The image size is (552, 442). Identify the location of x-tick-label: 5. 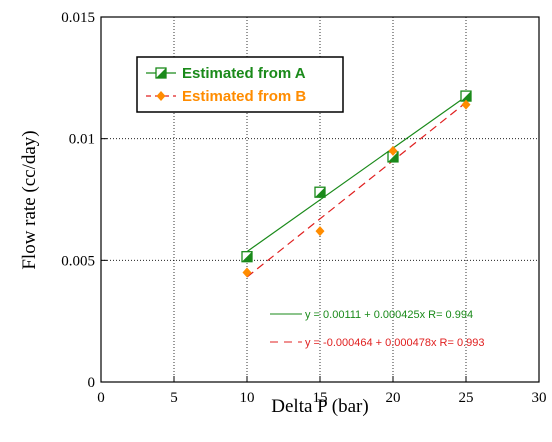
(174, 398).